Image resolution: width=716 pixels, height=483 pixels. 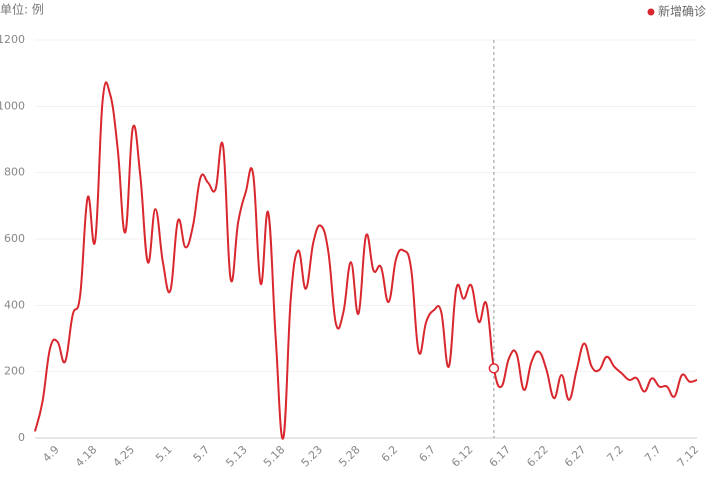 I want to click on y-tick-label: 600, so click(x=14, y=238).